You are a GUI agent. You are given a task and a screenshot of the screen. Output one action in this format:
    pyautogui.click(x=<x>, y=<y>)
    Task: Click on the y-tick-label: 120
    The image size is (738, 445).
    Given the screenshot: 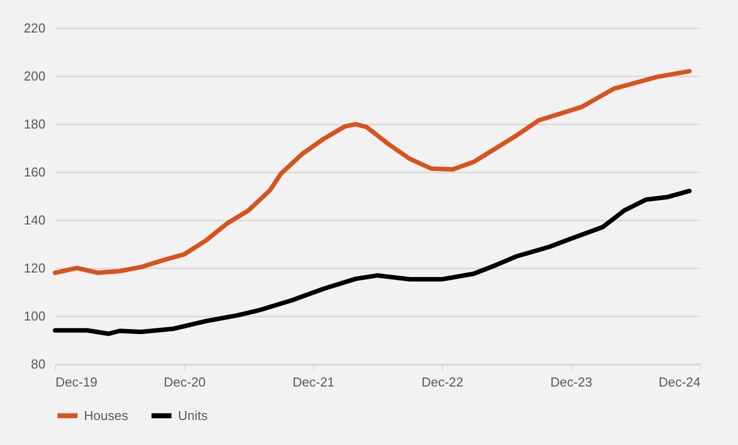 What is the action you would take?
    pyautogui.click(x=35, y=268)
    